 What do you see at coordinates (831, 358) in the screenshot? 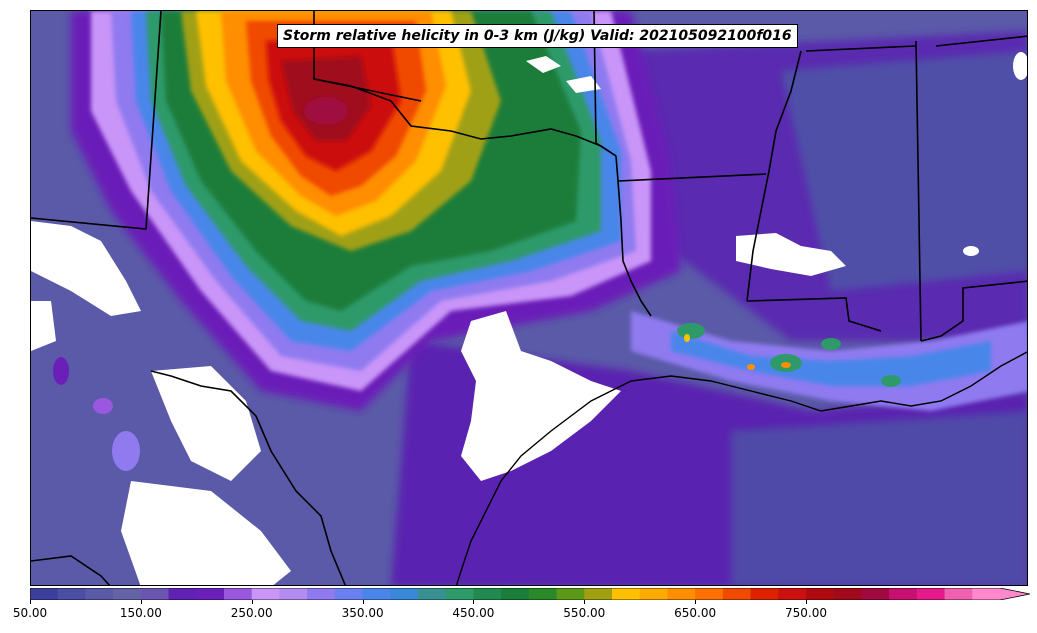
I see `coast-band-blue` at bounding box center [831, 358].